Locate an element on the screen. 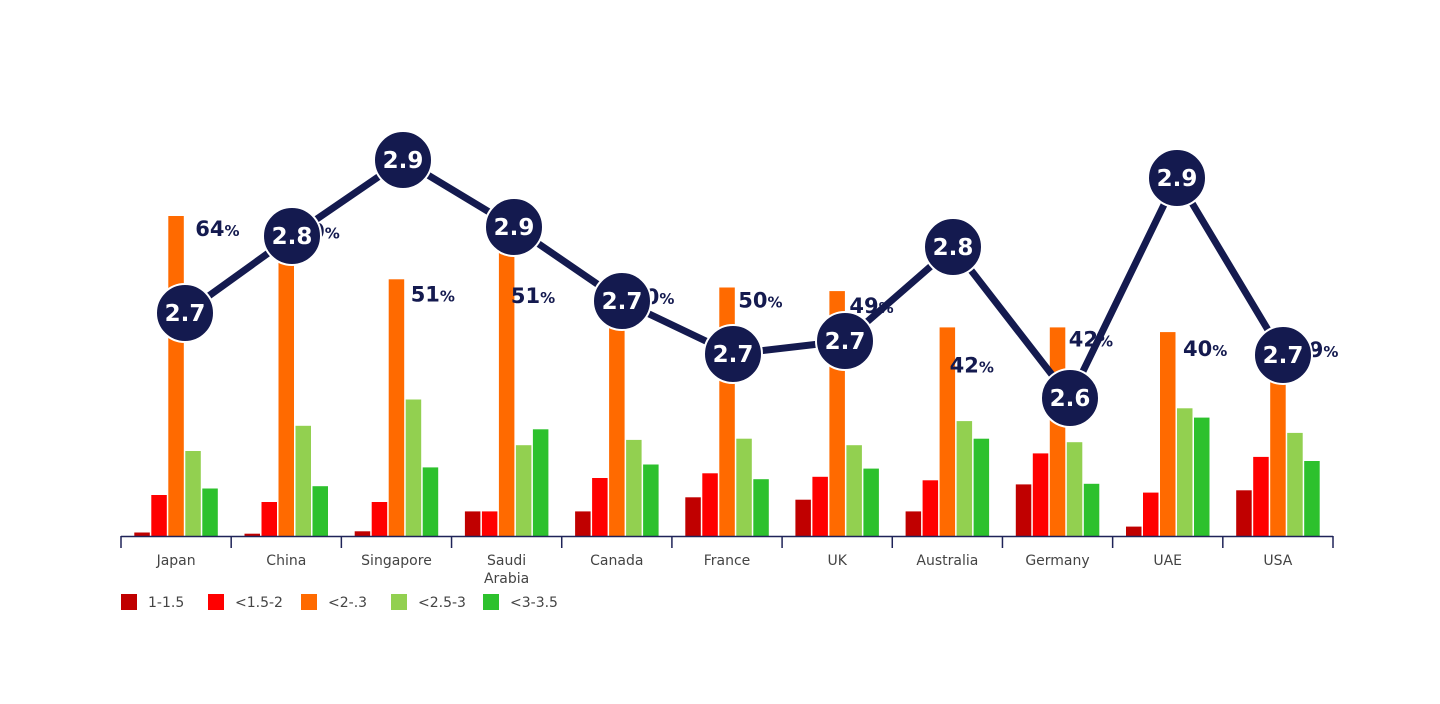 Image resolution: width=1440 pixels, height=704 pixels. score-label-canada: 2.7 is located at coordinates (622, 302).